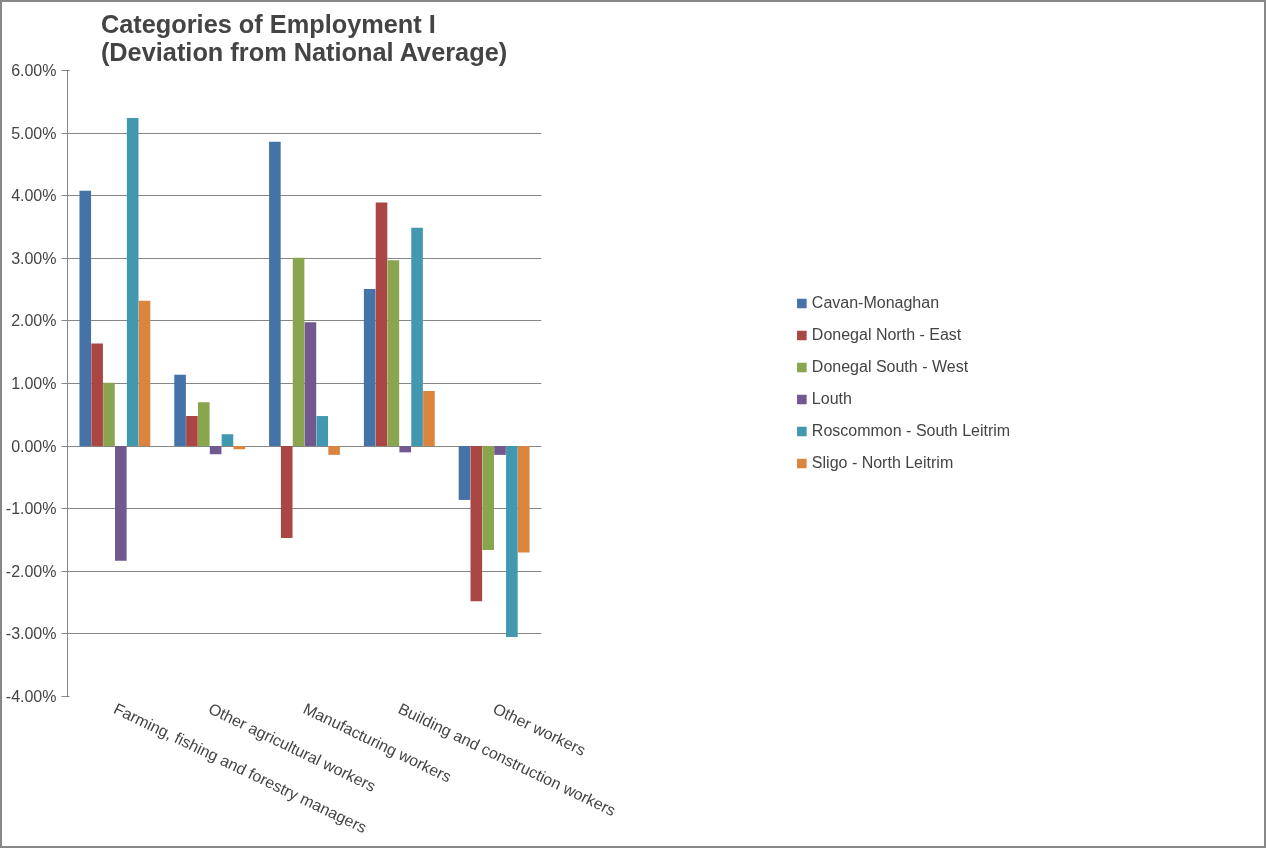 The height and width of the screenshot is (848, 1266). I want to click on y-tick-label: 1.00%, so click(34, 383).